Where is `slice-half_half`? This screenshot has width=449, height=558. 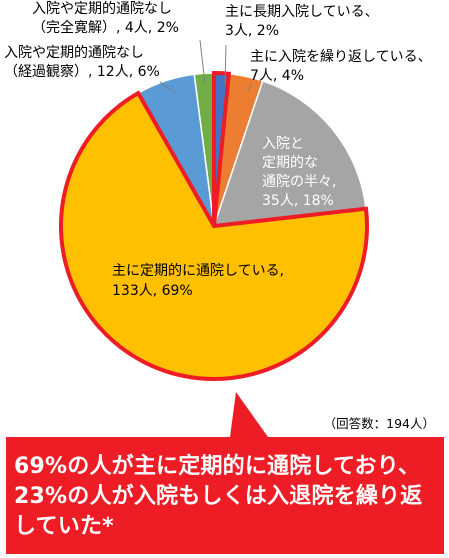
slice-half_half is located at coordinates (289, 153).